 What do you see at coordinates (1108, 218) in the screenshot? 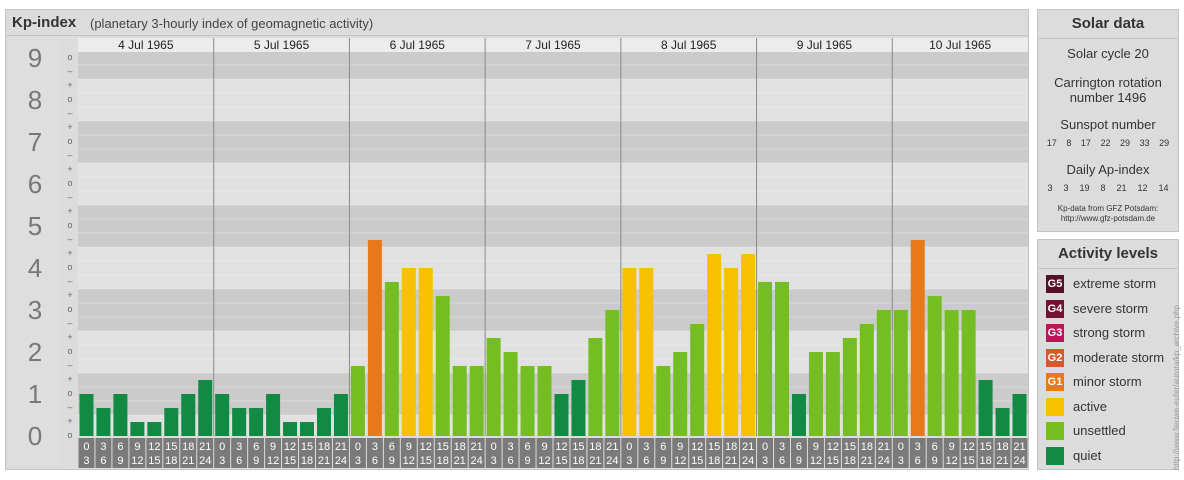
I see `data-source-link: http://www.gfz-potsdam.de` at bounding box center [1108, 218].